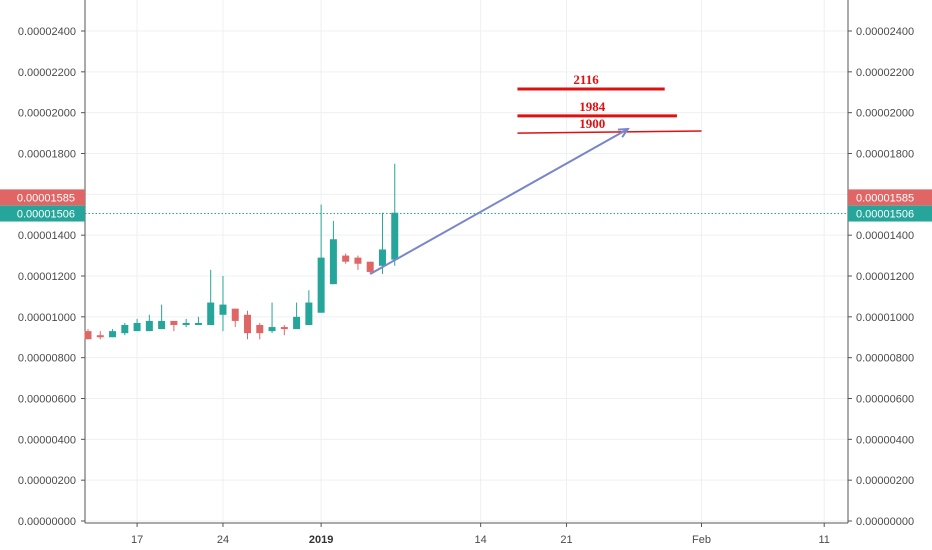  Describe the element at coordinates (46, 198) in the screenshot. I see `price-tag-left-label: 0.00001585` at that location.